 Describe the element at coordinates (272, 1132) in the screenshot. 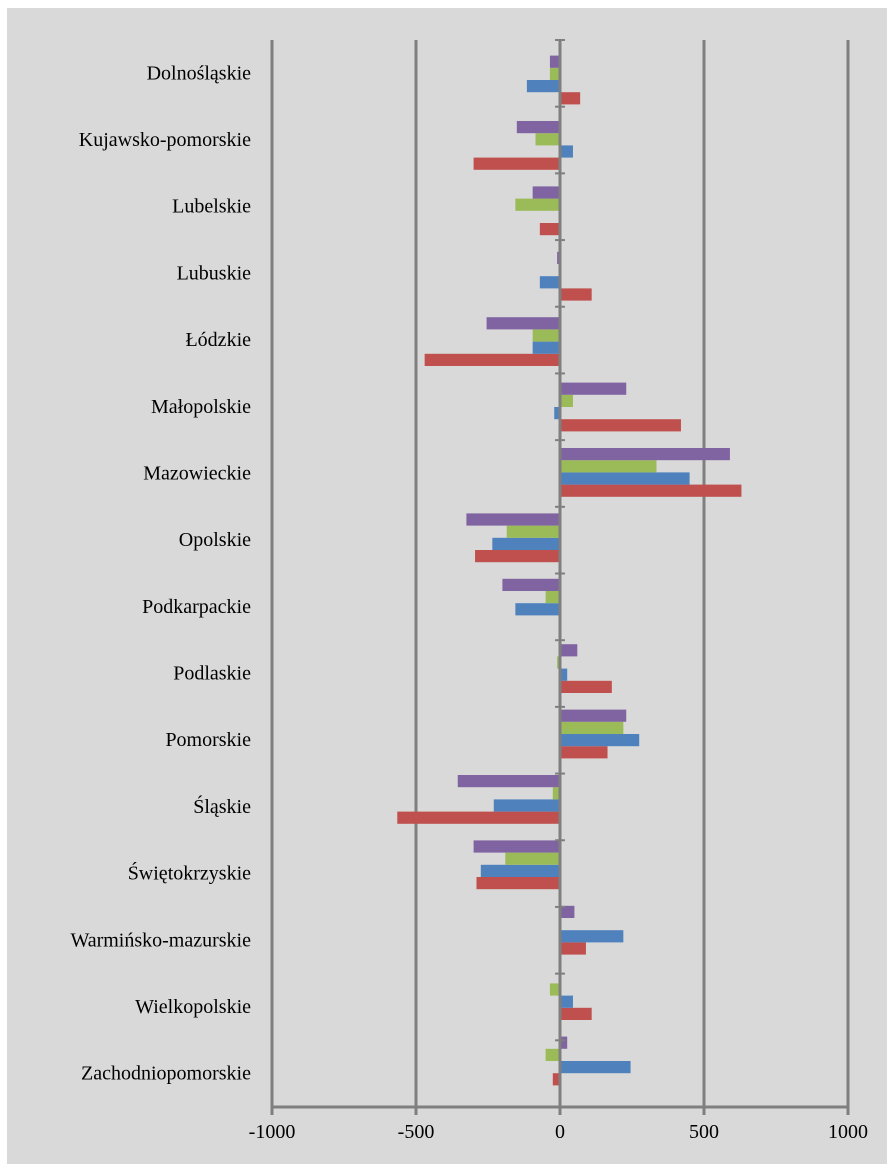

I see `x-tick-label: -1000` at that location.